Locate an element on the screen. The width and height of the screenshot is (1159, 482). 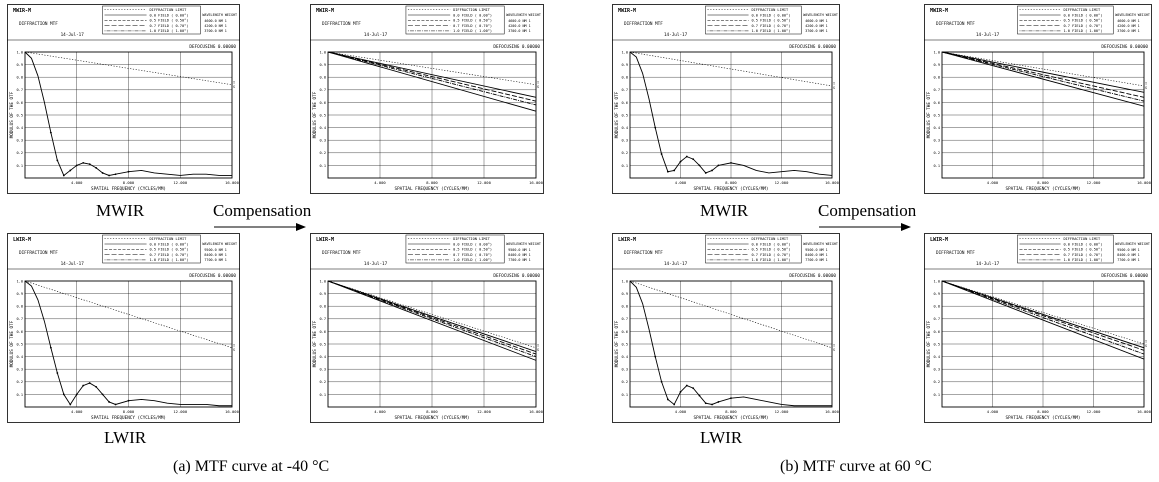
ts-marker: S is located at coordinates (834, 350).